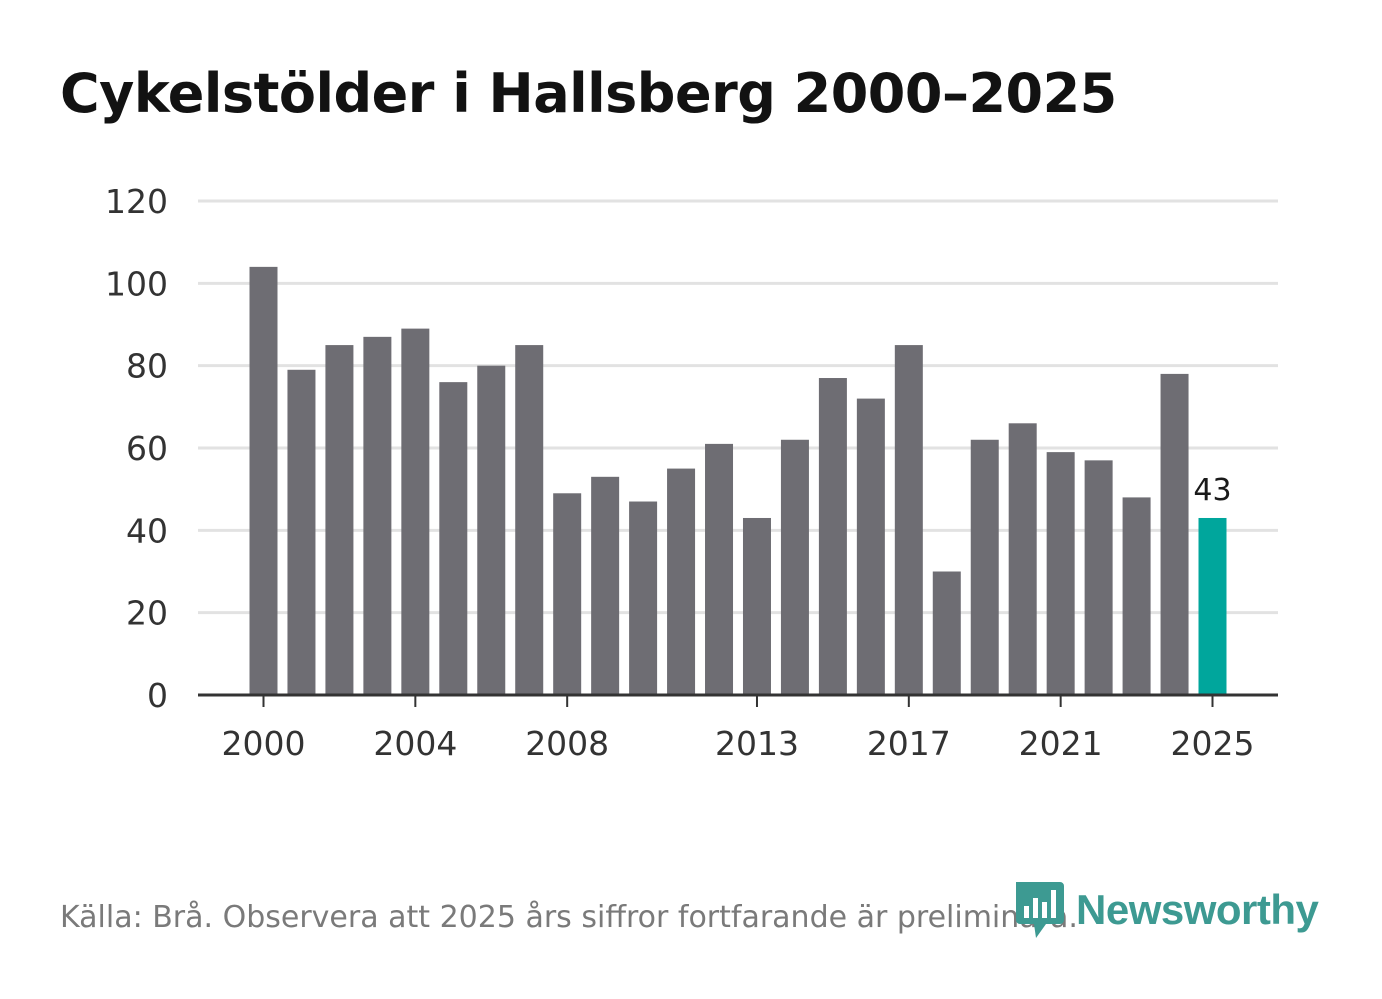  What do you see at coordinates (832, 536) in the screenshot?
I see `bar-2015` at bounding box center [832, 536].